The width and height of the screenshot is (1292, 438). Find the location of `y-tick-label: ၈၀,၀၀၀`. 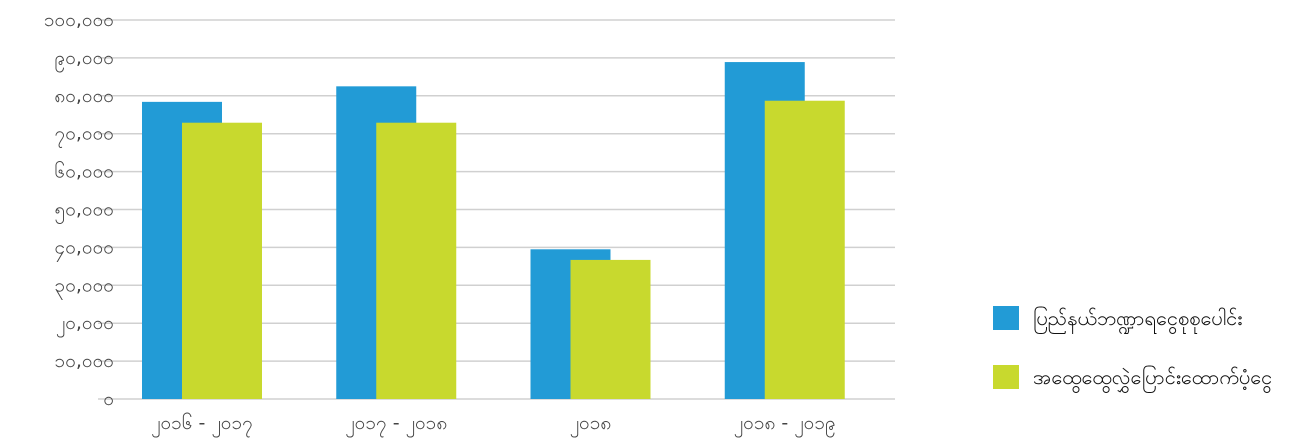

y-tick-label: ၈၀,၀၀၀ is located at coordinates (84, 96).